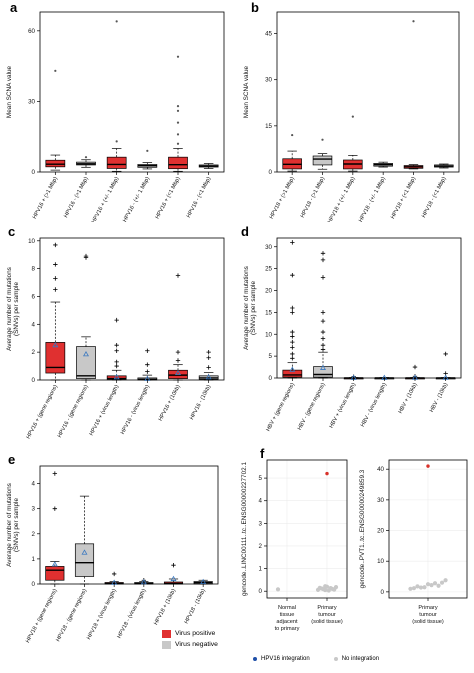 The width and height of the screenshot is (474, 673). Describe the element at coordinates (312, 406) in the screenshot. I see `category-label: HBV - (gene regions)` at that location.